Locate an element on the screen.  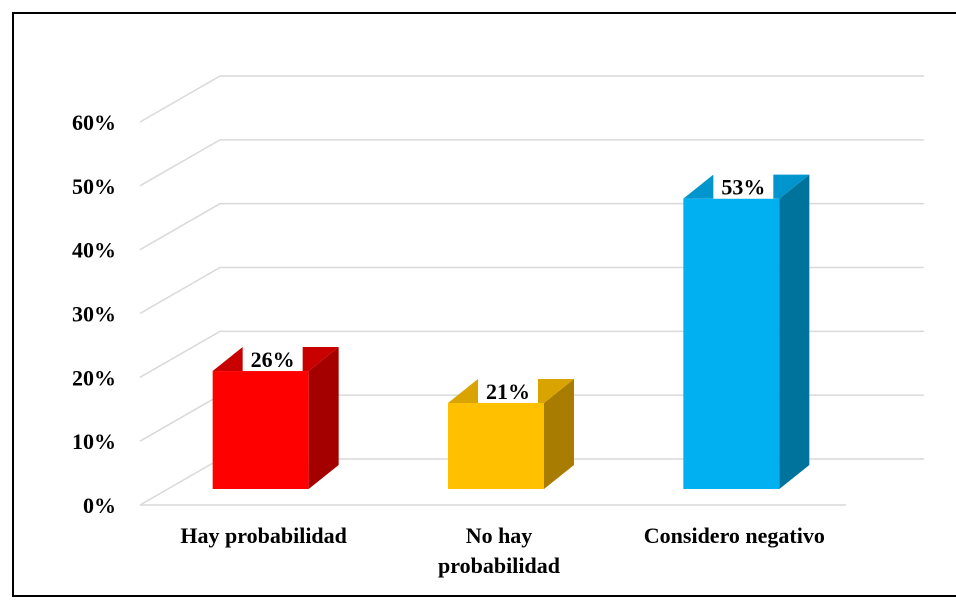
y-tick-label: 0% is located at coordinates (99, 505).